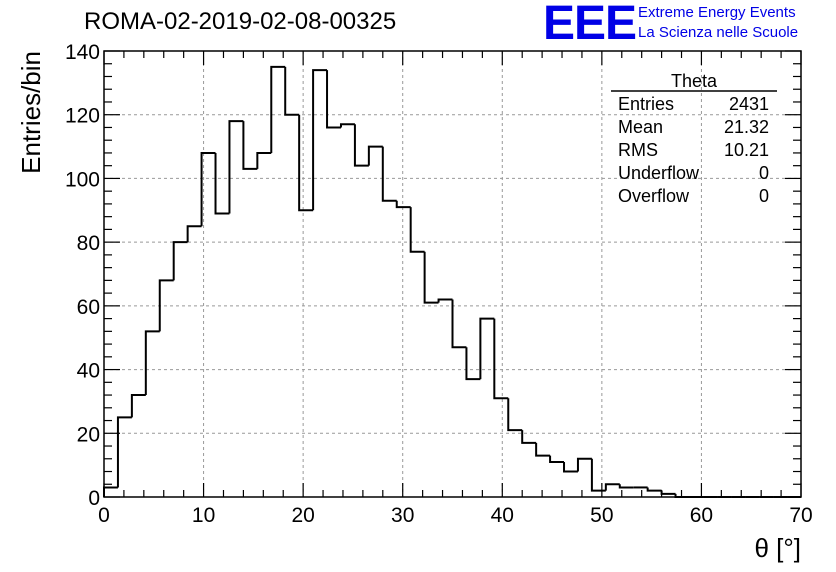 This screenshot has width=836, height=572. I want to click on x-tick-label: 50, so click(601, 515).